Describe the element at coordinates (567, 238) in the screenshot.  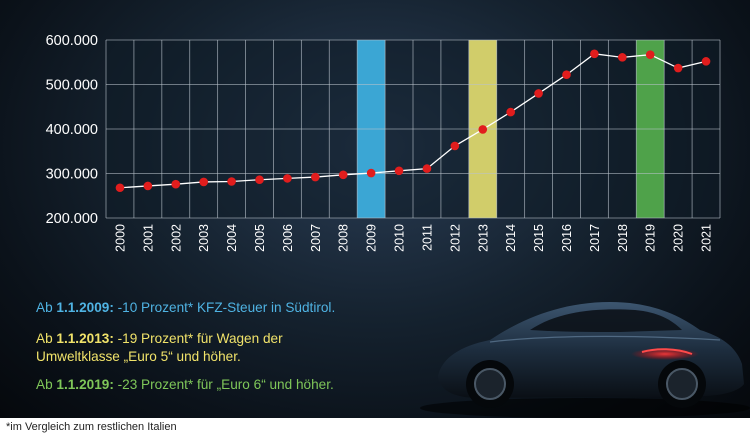
I see `x-tick-label: 2016` at that location.